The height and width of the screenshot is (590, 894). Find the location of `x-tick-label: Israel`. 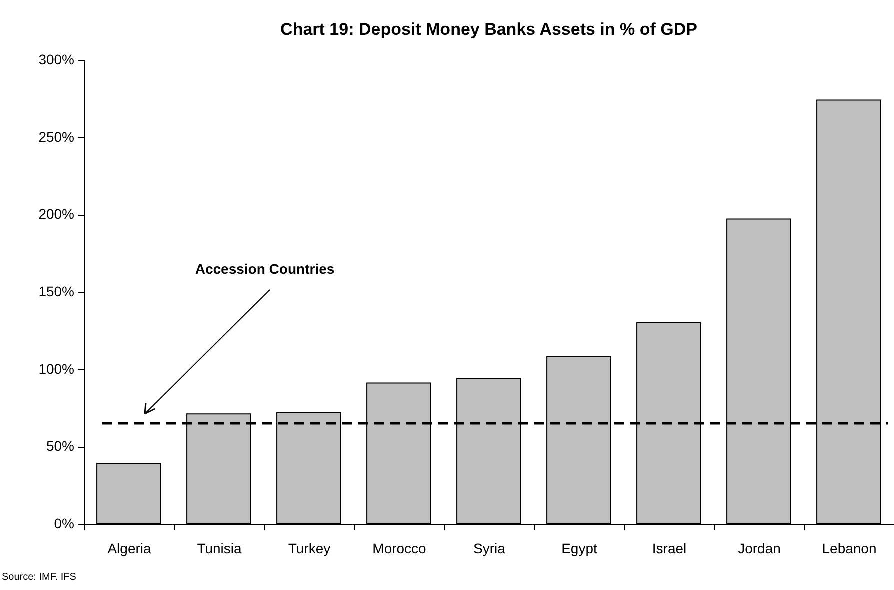

x-tick-label: Israel is located at coordinates (669, 548).